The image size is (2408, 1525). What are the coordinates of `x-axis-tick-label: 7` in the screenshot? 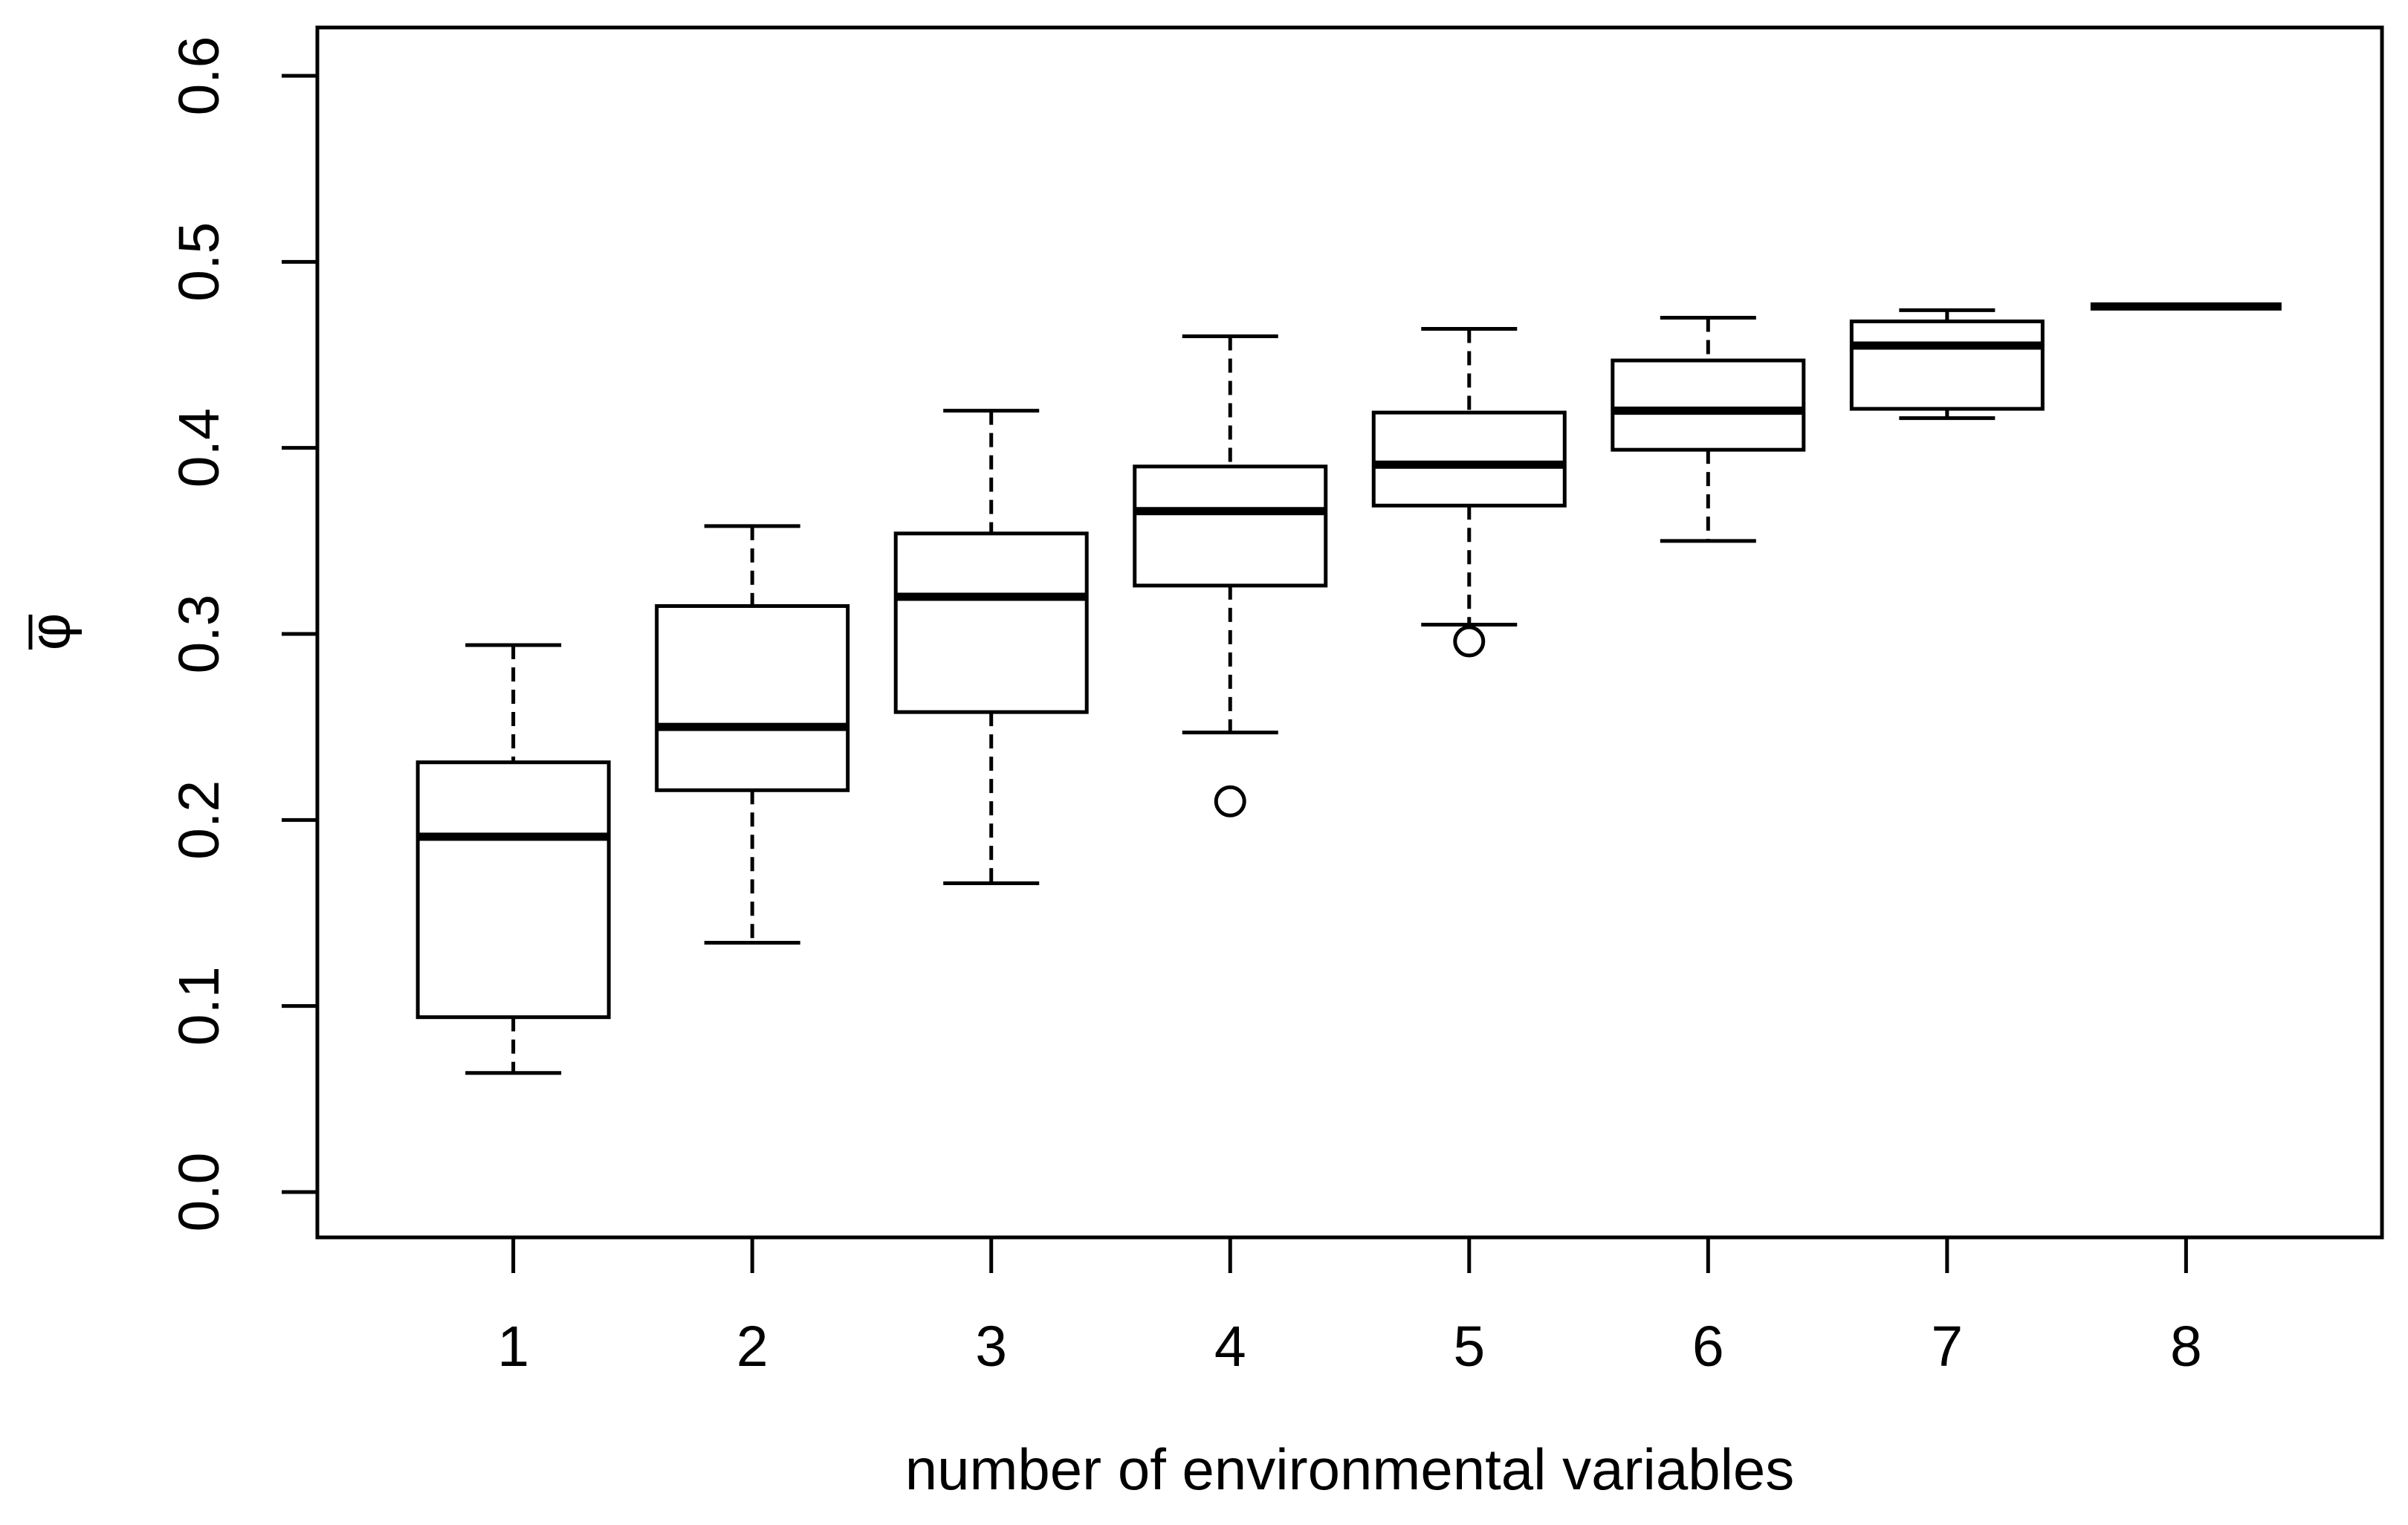 It's located at (1947, 1347).